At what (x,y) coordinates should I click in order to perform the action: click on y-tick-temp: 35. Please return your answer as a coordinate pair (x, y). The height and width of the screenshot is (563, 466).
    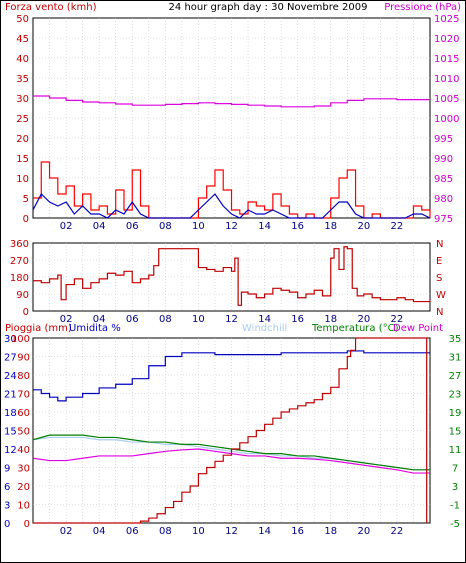
    Looking at the image, I should click on (455, 339).